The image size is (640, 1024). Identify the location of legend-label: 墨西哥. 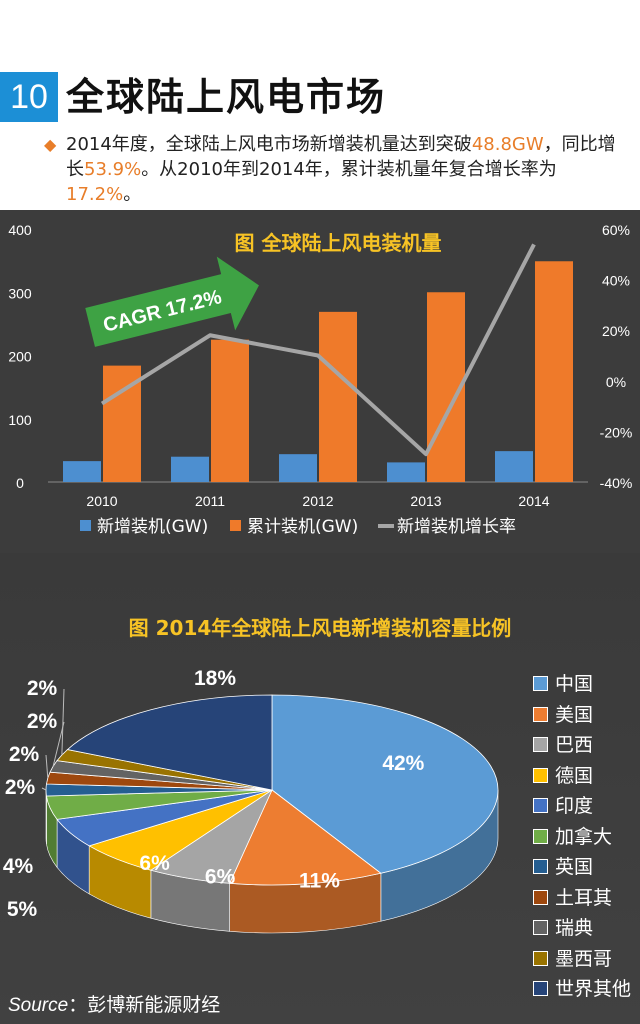
(584, 958).